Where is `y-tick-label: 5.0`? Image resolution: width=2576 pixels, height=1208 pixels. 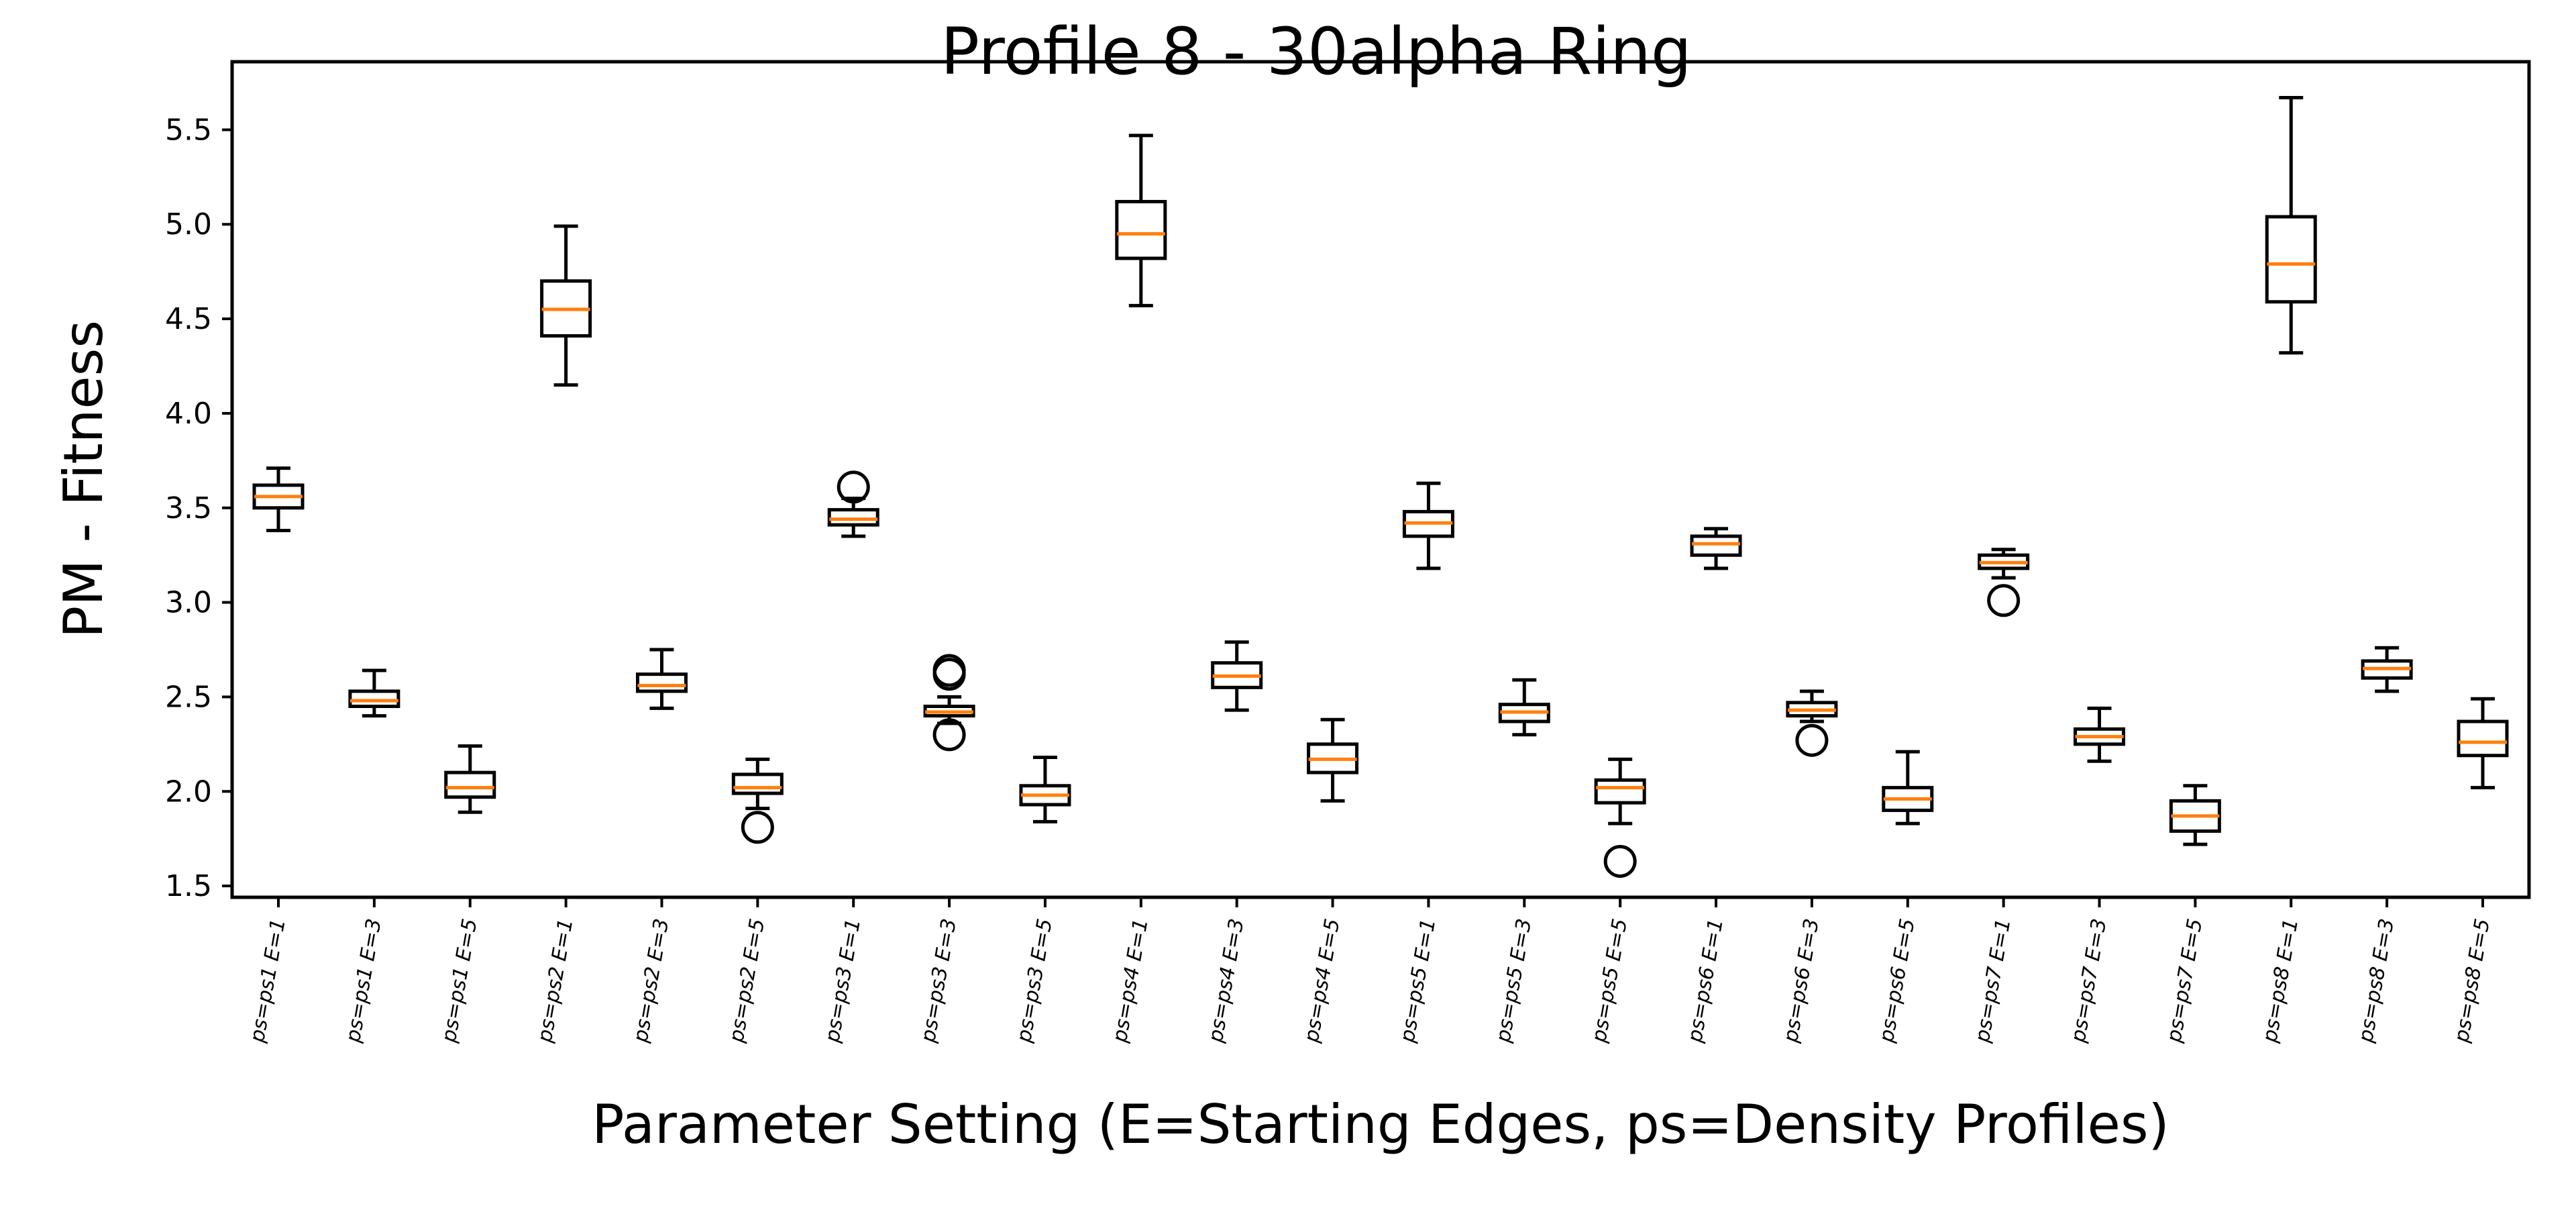
y-tick-label: 5.0 is located at coordinates (188, 225).